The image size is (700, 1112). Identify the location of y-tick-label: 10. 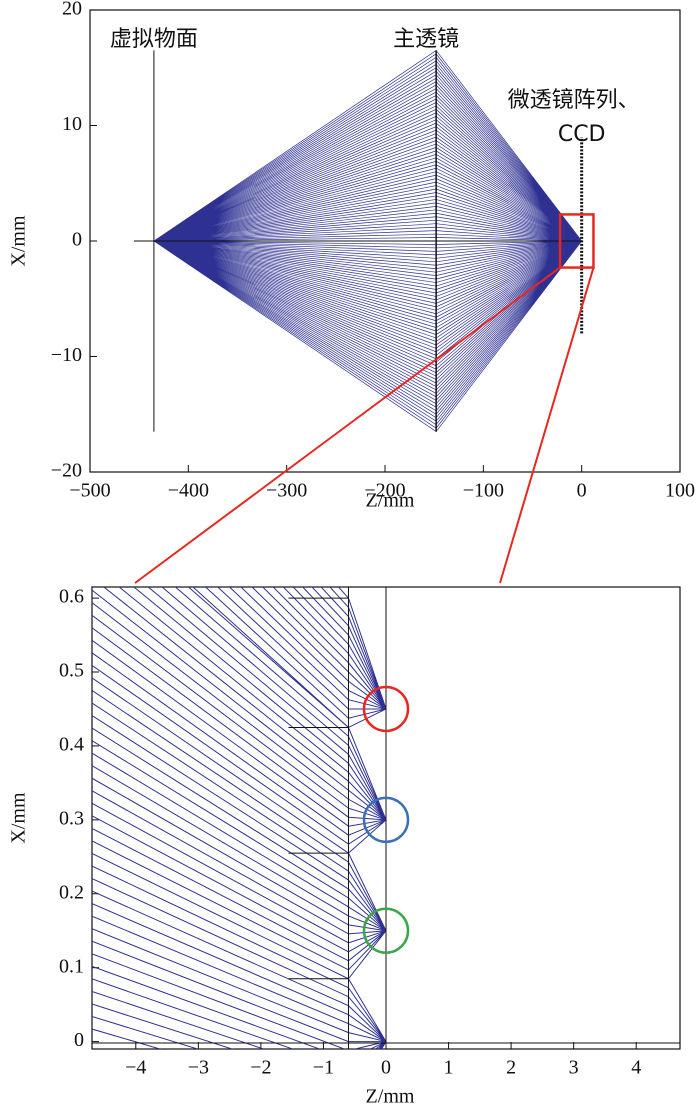
(72, 124).